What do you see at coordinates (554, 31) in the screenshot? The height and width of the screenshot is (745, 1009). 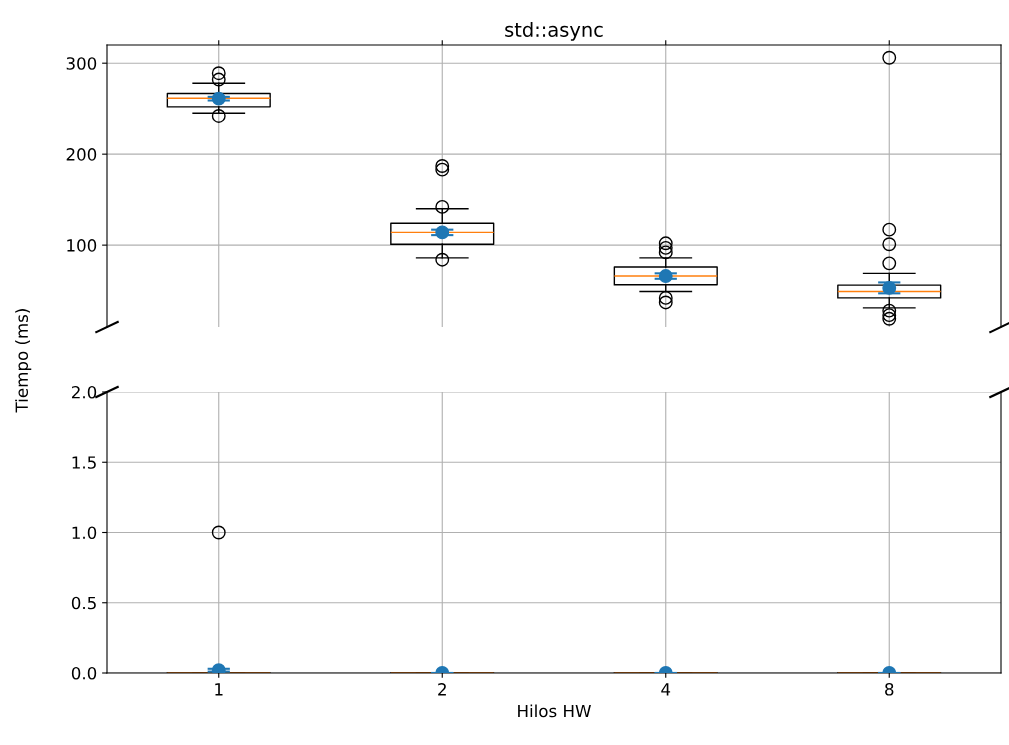 I see `chart-title: std::async` at bounding box center [554, 31].